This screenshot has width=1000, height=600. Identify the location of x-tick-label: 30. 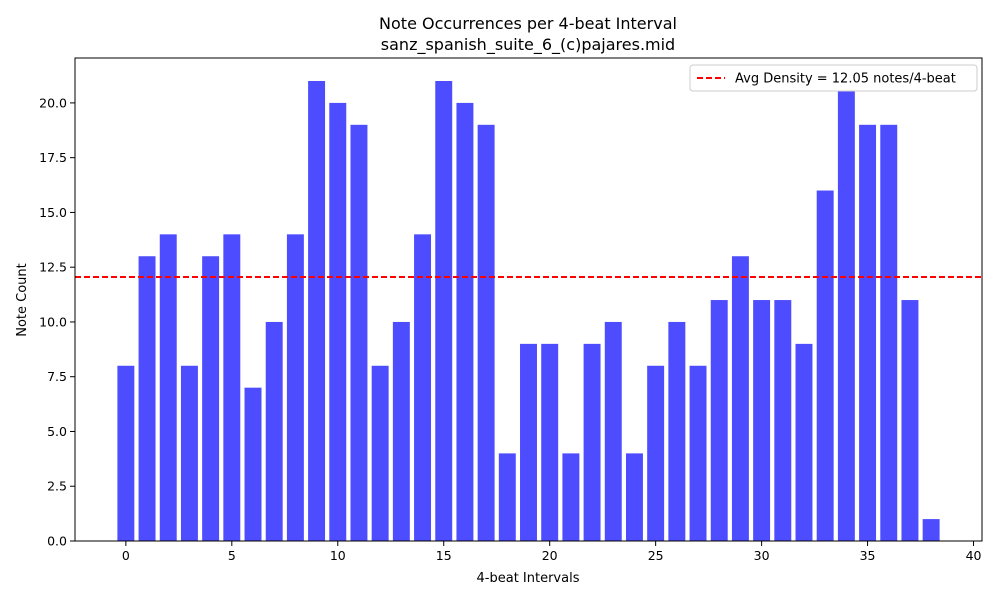
(762, 555).